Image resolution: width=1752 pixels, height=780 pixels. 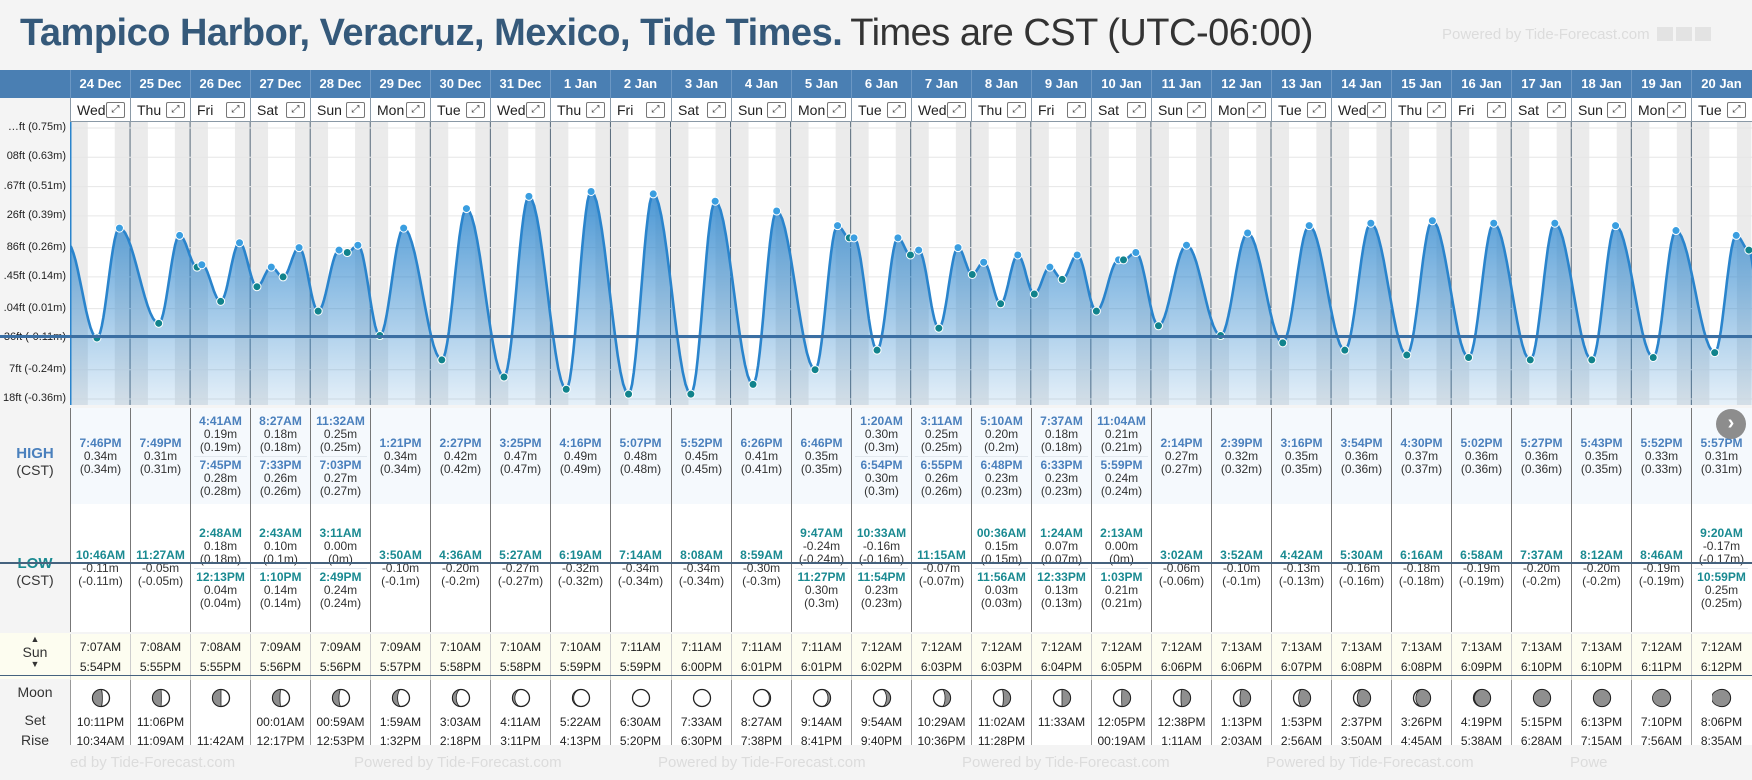 What do you see at coordinates (91, 110) in the screenshot?
I see `weekday-label: Wed` at bounding box center [91, 110].